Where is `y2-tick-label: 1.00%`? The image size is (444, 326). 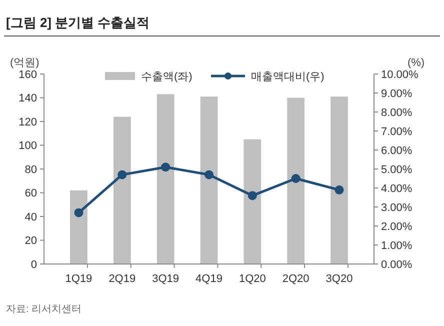 y2-tick-label: 1.00% is located at coordinates (396, 246).